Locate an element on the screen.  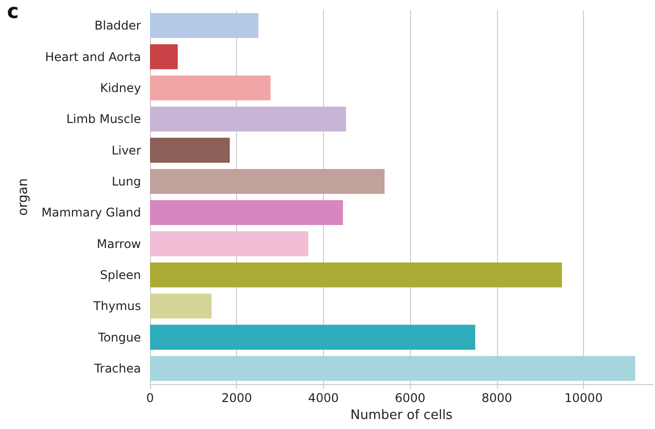
x-tick-label: 6000 is located at coordinates (410, 398).